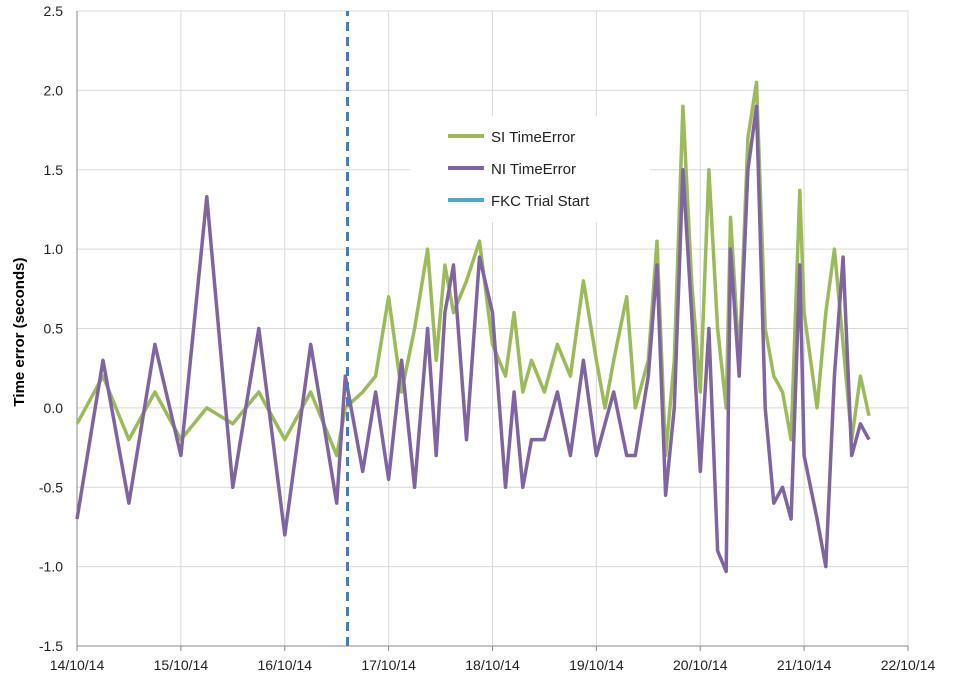  Describe the element at coordinates (54, 249) in the screenshot. I see `y-tick-label: 1.0` at that location.